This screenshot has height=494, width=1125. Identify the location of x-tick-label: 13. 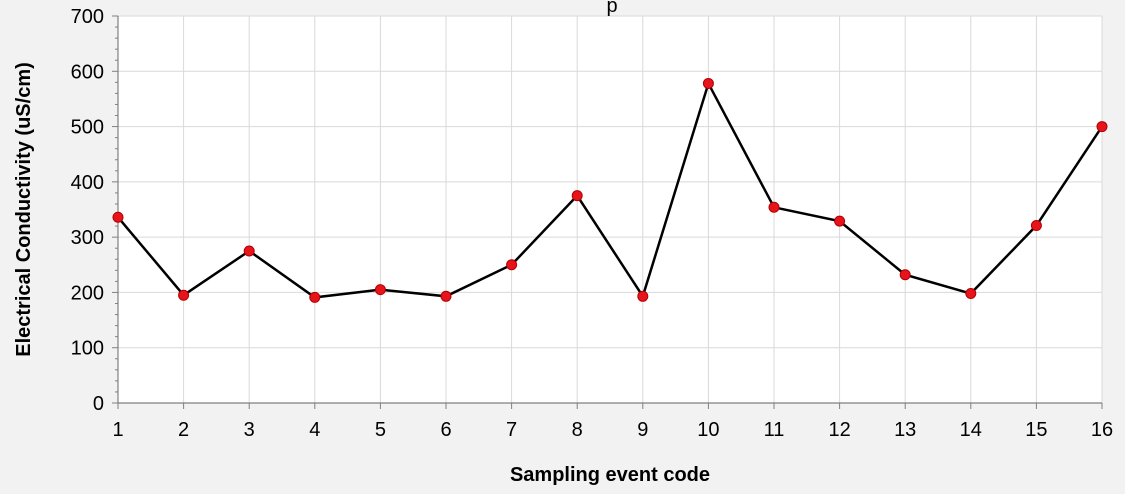
(905, 430).